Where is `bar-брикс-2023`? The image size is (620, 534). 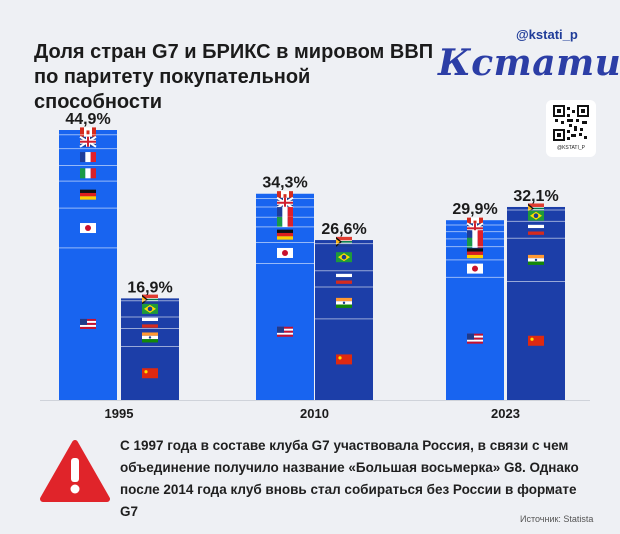 bar-брикс-2023 is located at coordinates (536, 301).